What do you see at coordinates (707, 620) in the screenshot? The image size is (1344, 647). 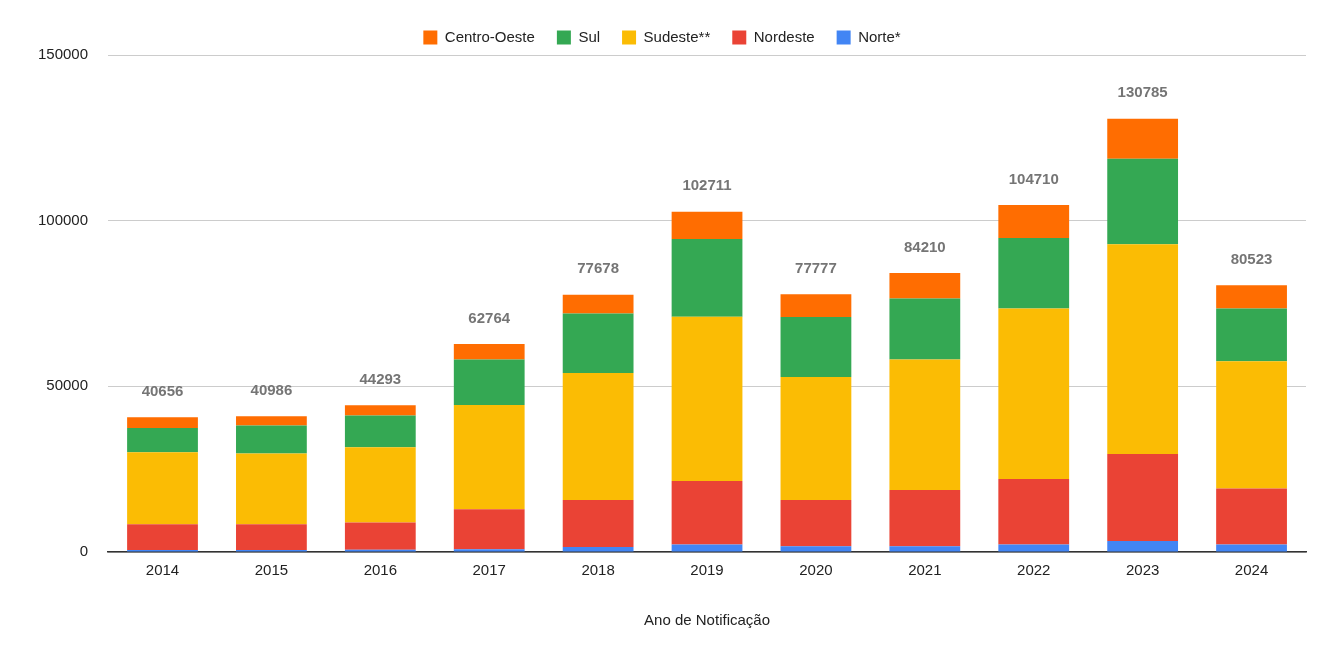 I see `x-axis-title: Ano de Notificação` at bounding box center [707, 620].